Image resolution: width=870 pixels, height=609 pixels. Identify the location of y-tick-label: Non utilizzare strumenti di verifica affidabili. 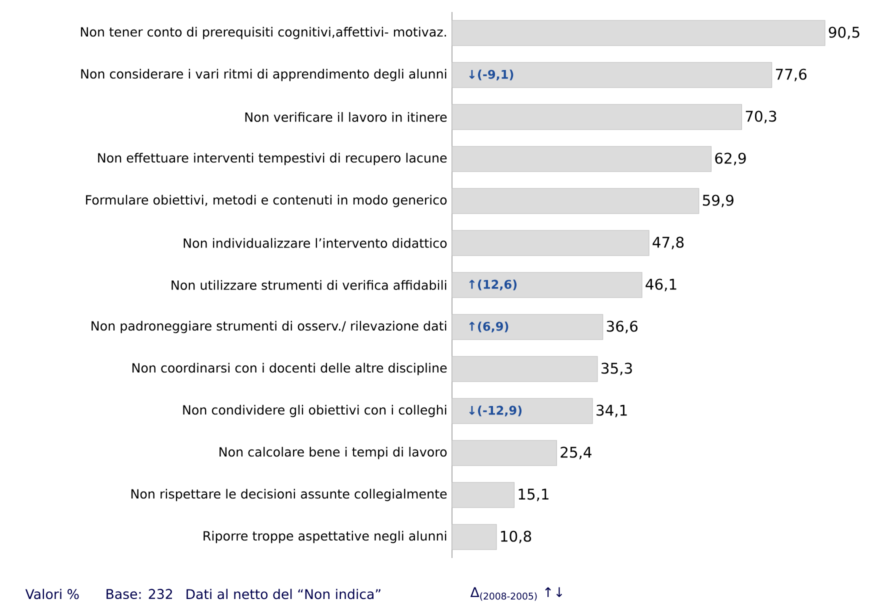
(309, 285).